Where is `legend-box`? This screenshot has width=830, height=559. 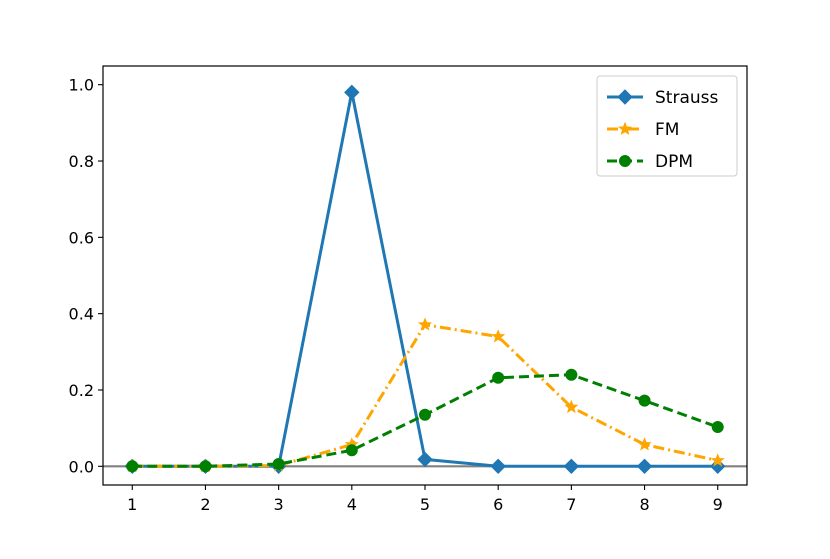 legend-box is located at coordinates (667, 126).